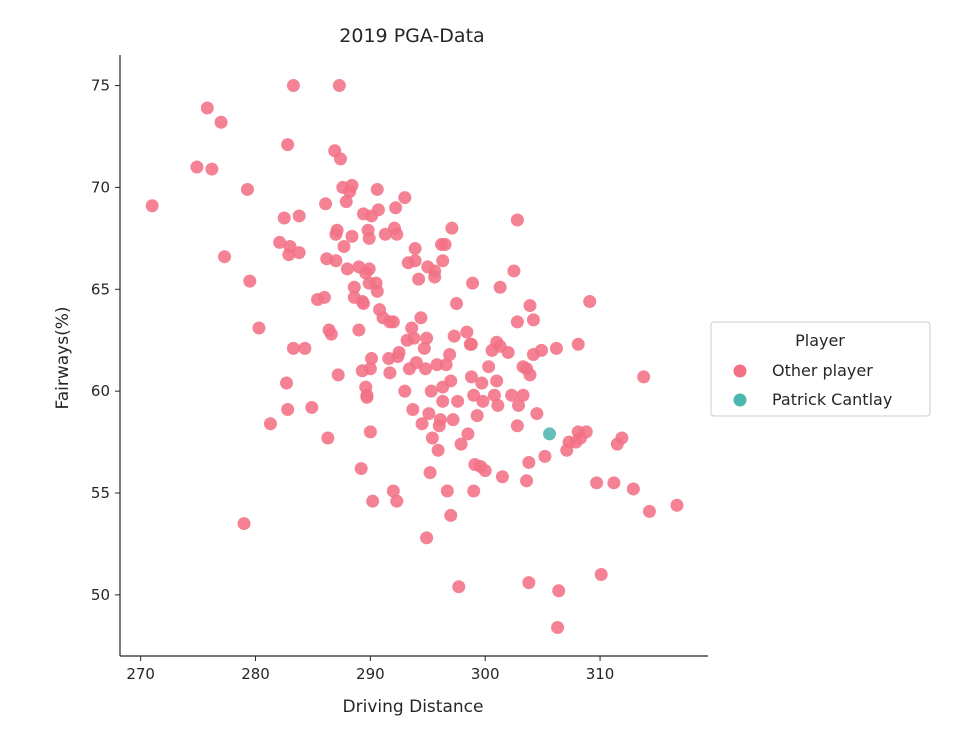 This screenshot has width=980, height=729. I want to click on x-axis-label: Driving Distance, so click(413, 707).